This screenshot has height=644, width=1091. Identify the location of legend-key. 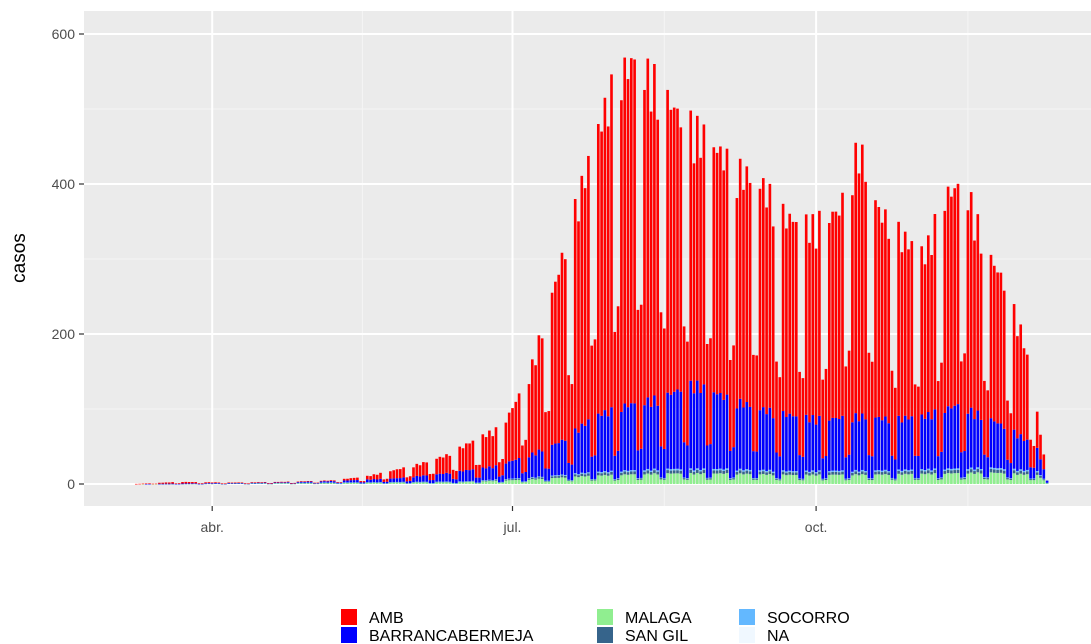
(349, 635).